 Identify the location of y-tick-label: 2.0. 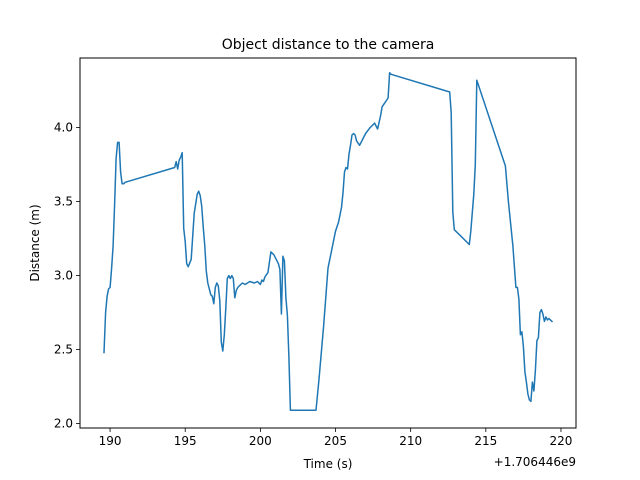
(63, 424).